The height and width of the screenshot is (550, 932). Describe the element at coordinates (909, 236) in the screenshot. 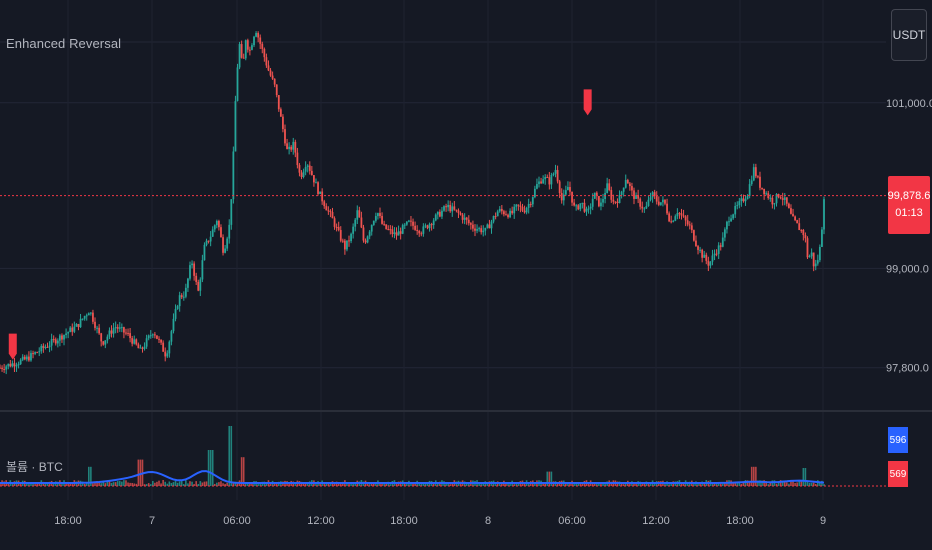

I see `price-axis: 97,800.099,000.0101,000.0` at that location.